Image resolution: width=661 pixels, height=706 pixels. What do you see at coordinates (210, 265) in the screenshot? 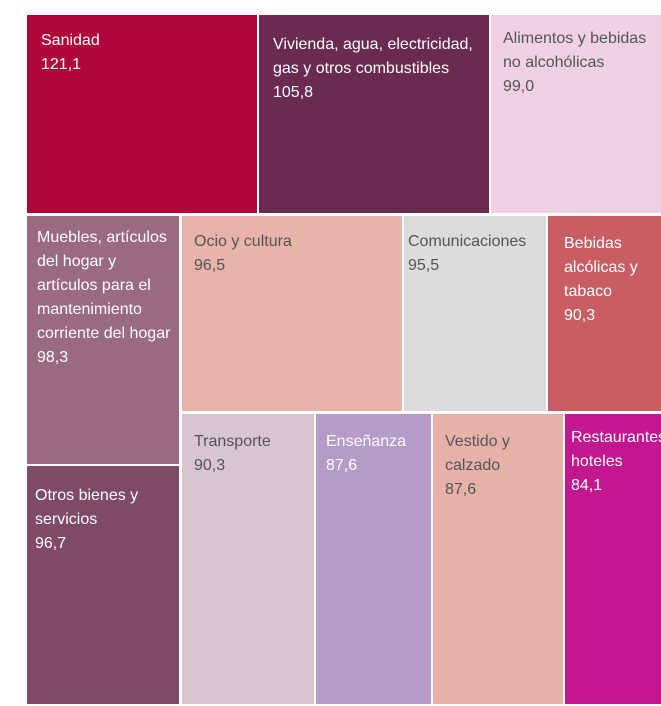
I see `cell-value: 96,5` at bounding box center [210, 265].